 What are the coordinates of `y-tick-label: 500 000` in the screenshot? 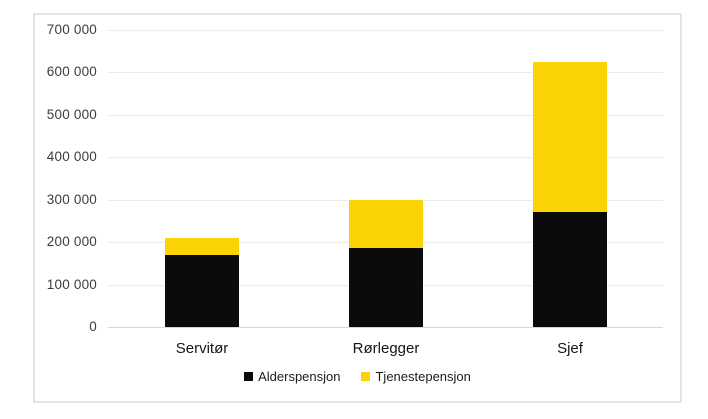 It's located at (71, 114).